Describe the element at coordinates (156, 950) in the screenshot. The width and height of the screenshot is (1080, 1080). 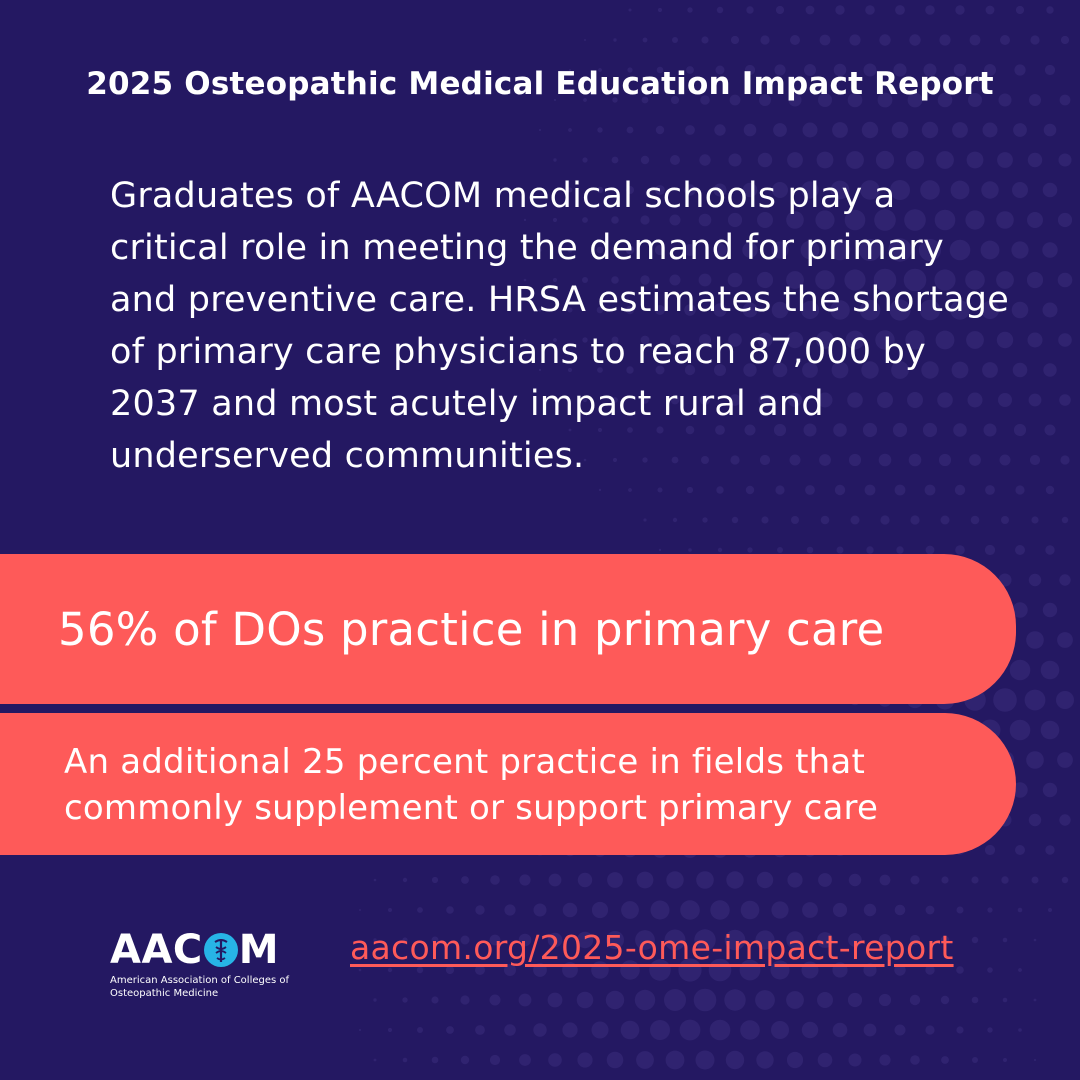
I see `logo-text-start: AAC` at that location.